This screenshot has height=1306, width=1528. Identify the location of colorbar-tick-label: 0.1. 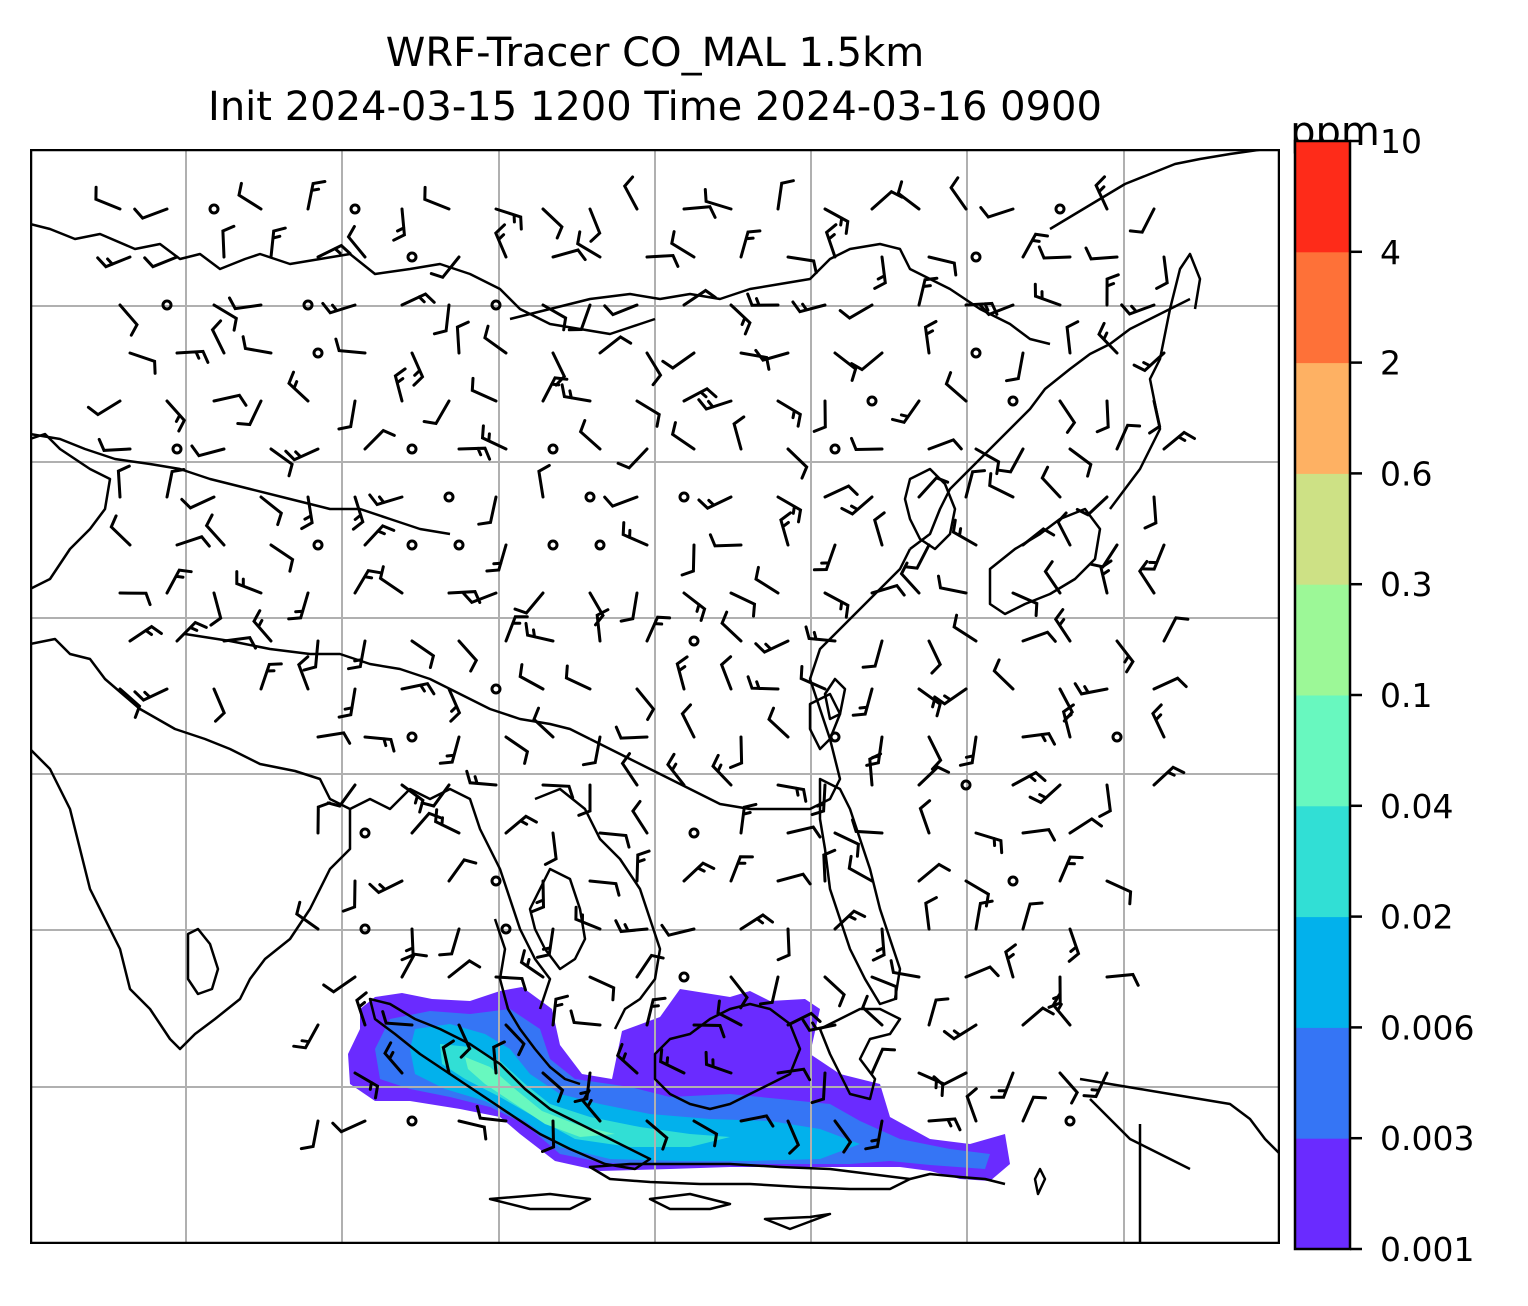
(1406, 695).